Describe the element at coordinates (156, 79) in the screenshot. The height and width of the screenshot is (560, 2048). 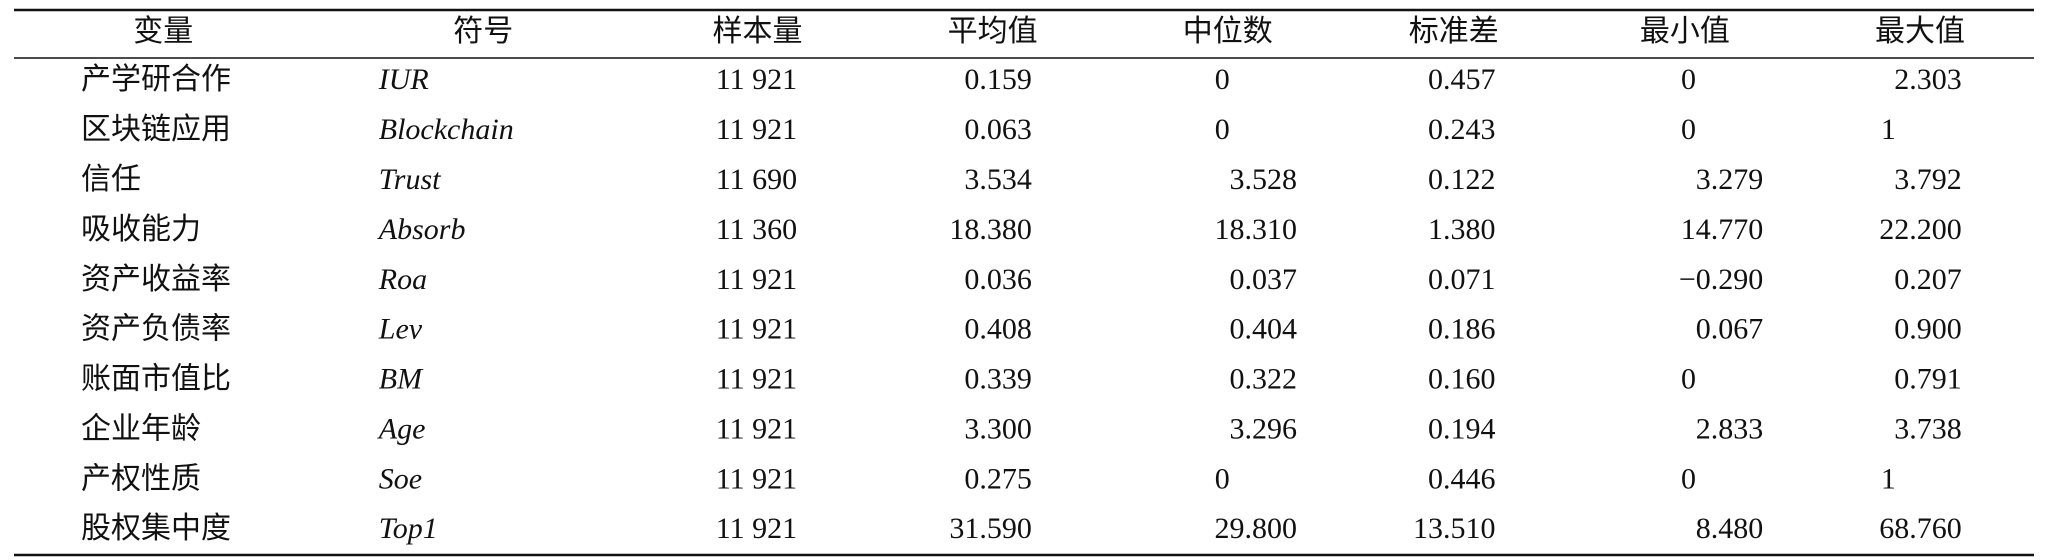
I see `variable-name: 产学研合作` at that location.